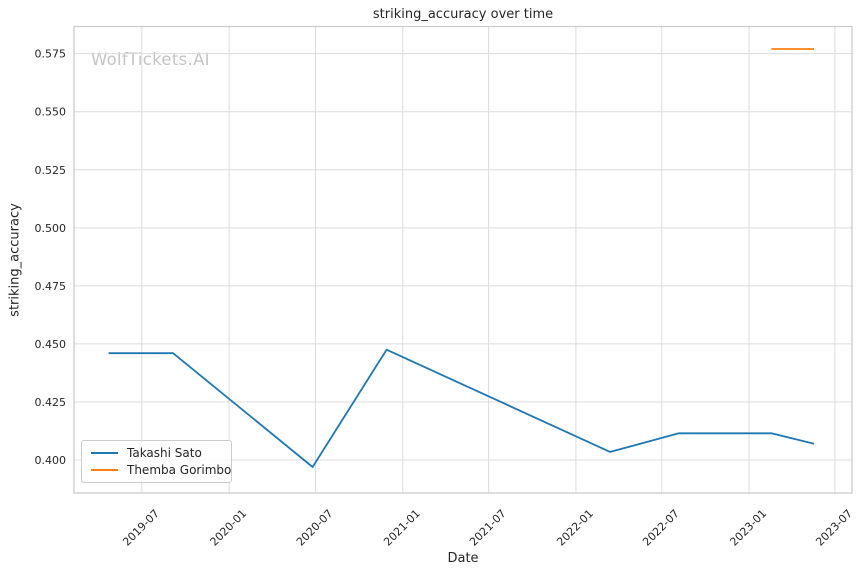 The image size is (868, 575). Describe the element at coordinates (463, 14) in the screenshot. I see `chart-title: striking_accuracy over time` at that location.